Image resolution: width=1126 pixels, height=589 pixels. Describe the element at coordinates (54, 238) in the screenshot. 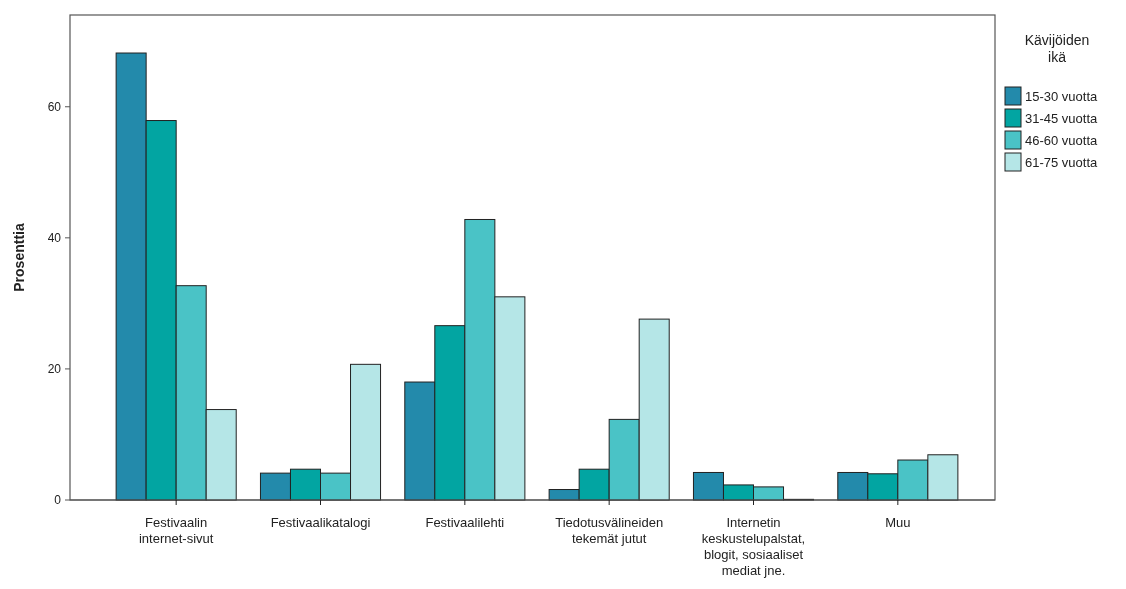

I see `y-tick-label: 40` at that location.